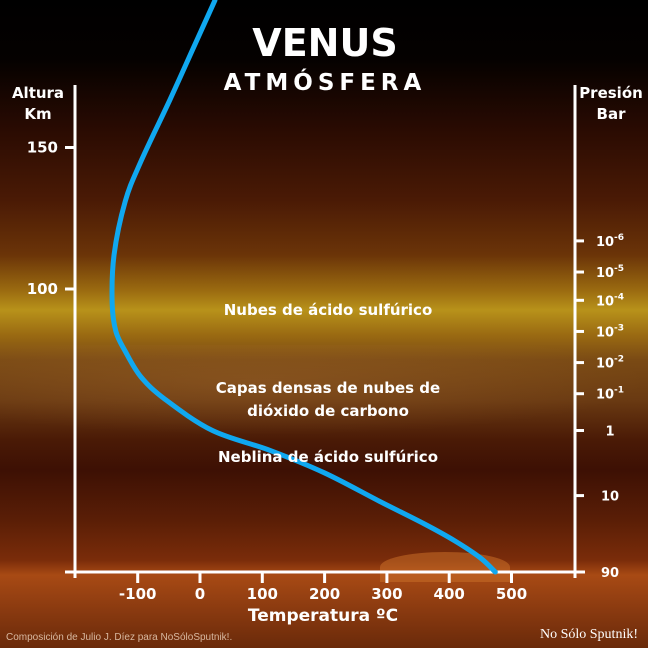 This screenshot has width=648, height=648. I want to click on pressure-tick-label: 10, so click(610, 497).